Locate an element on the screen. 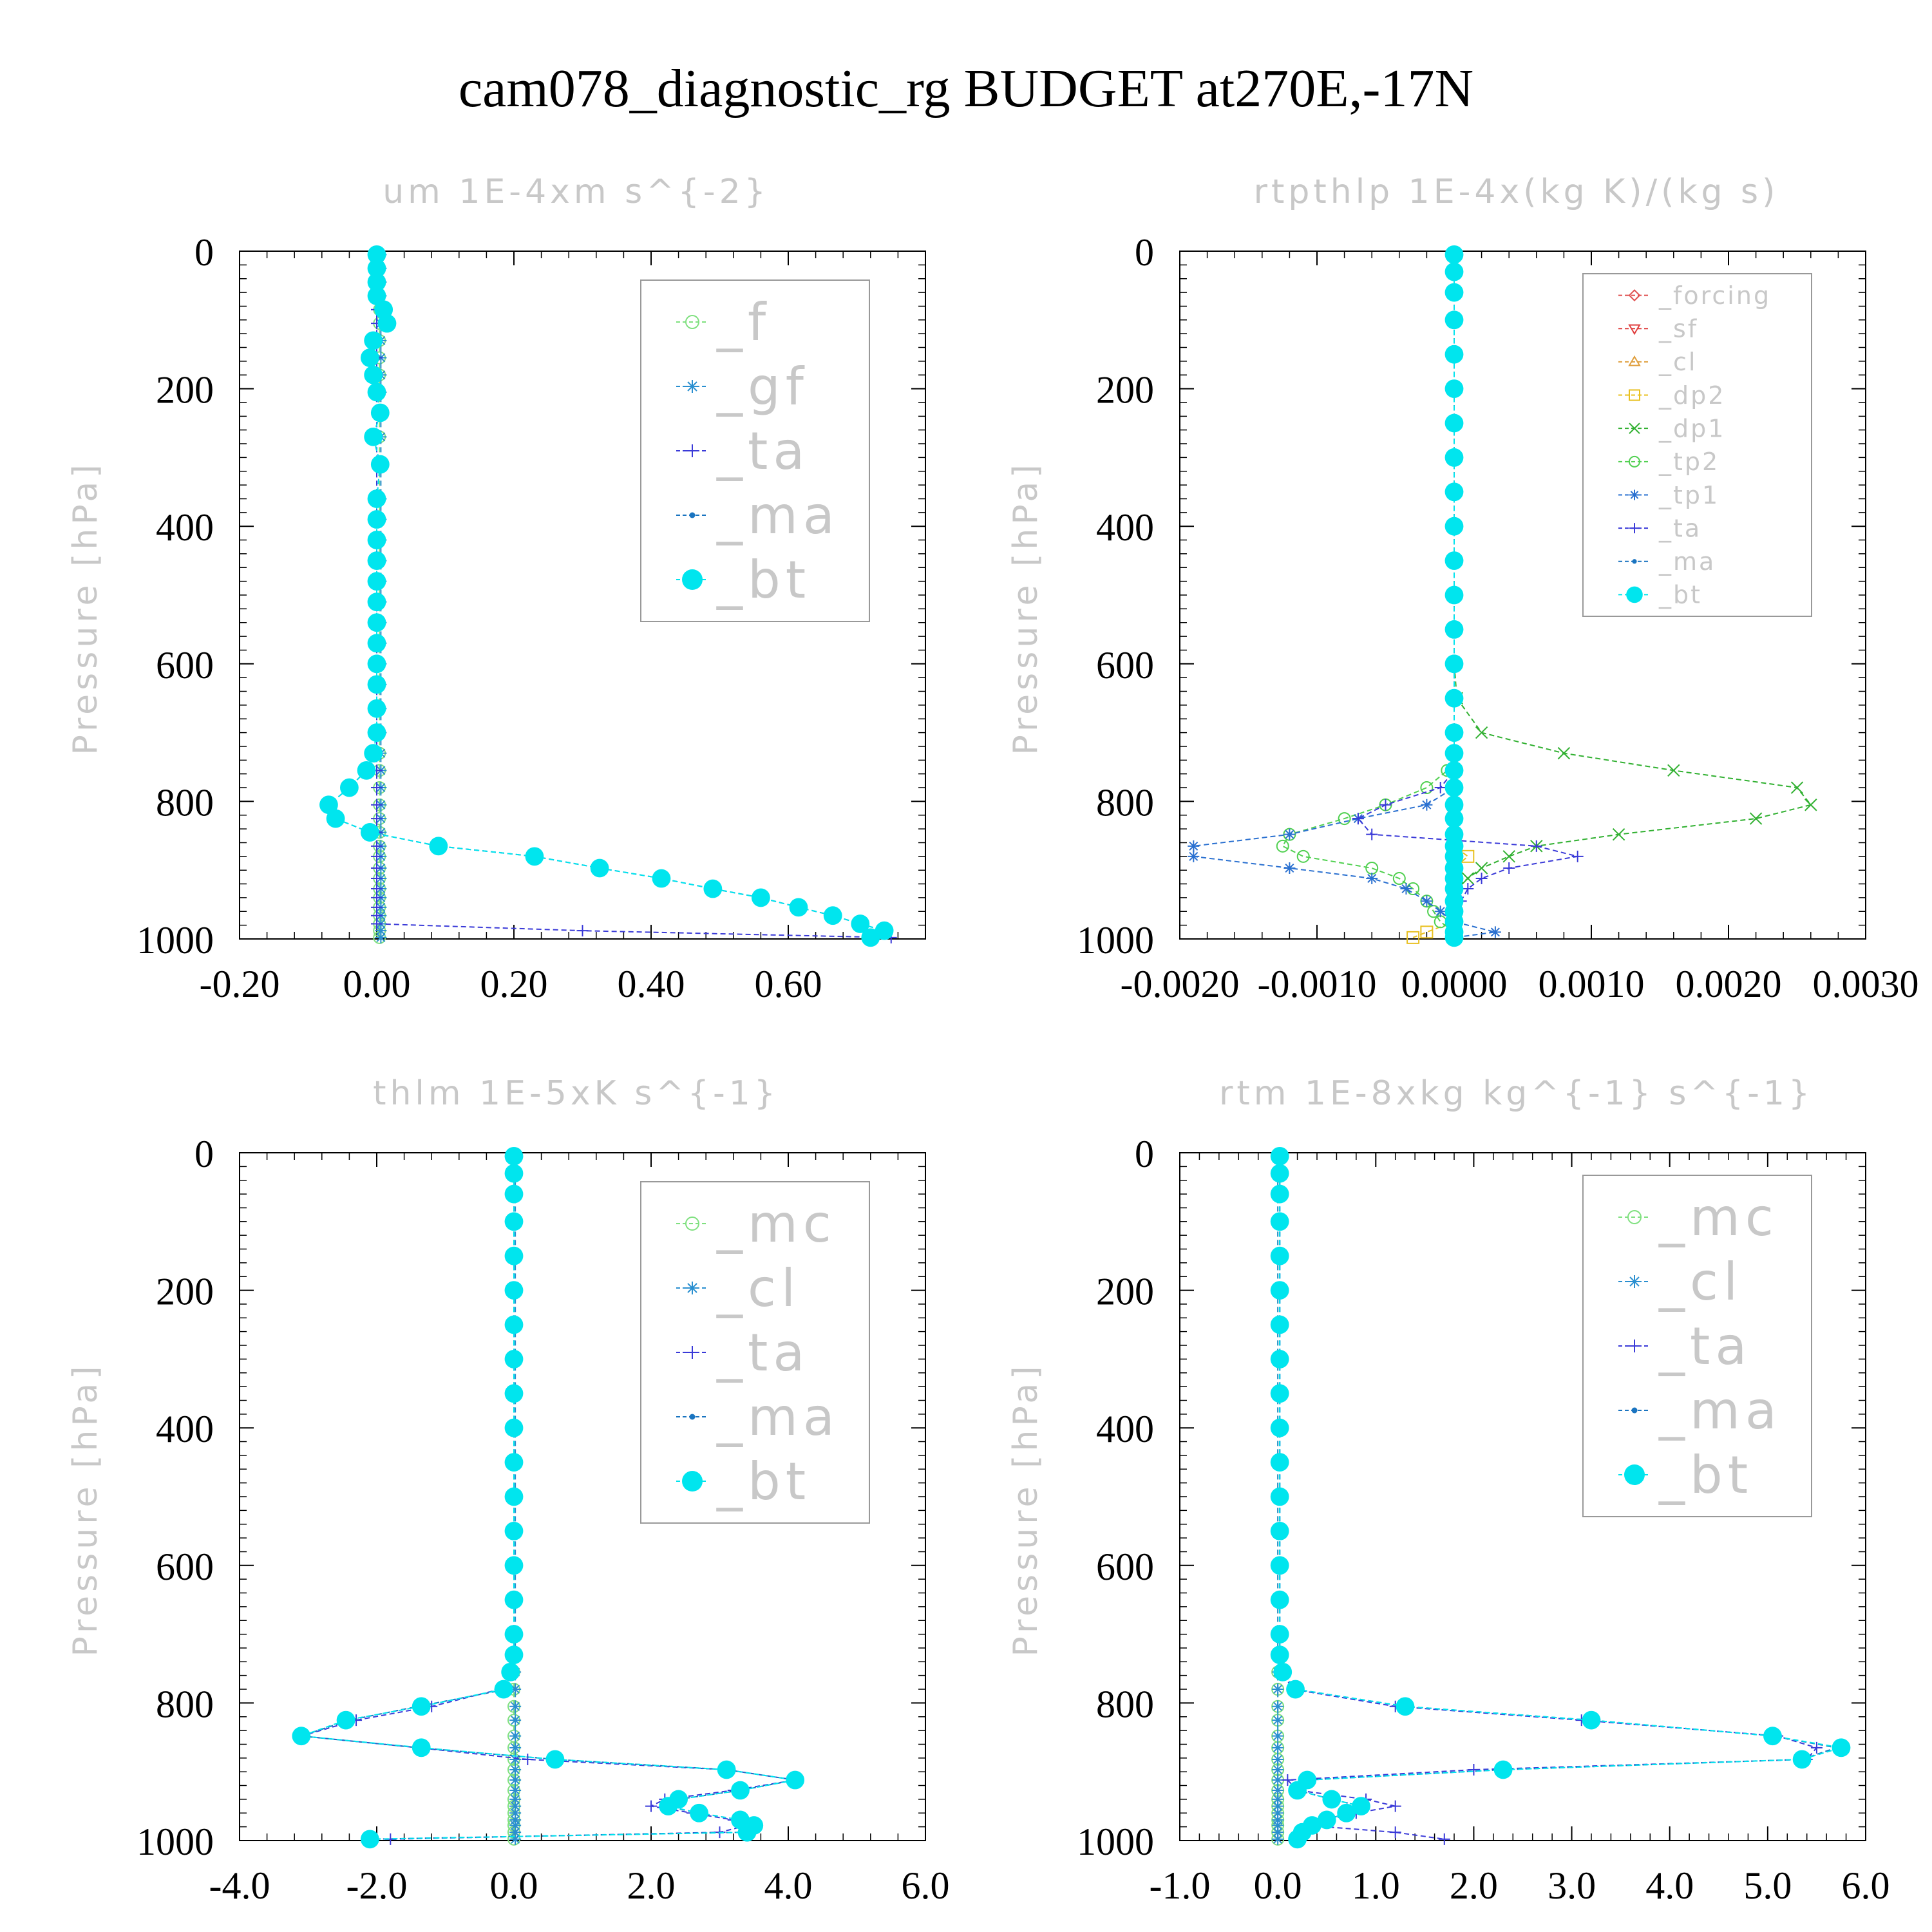  y-tick-label: 400 is located at coordinates (1125, 1429).